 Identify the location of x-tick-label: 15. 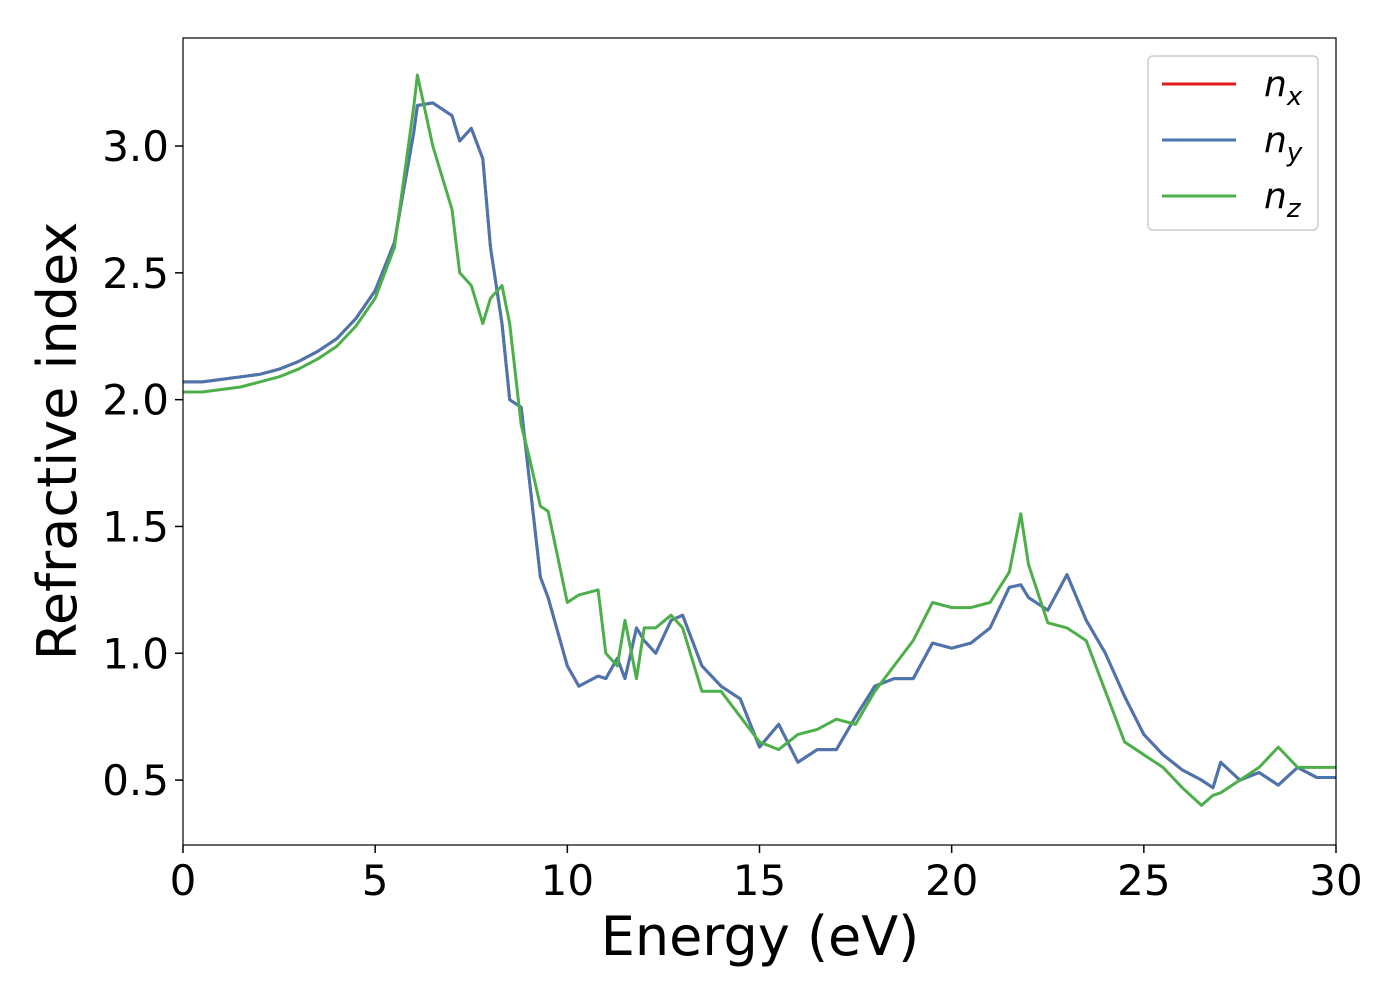
(759, 880).